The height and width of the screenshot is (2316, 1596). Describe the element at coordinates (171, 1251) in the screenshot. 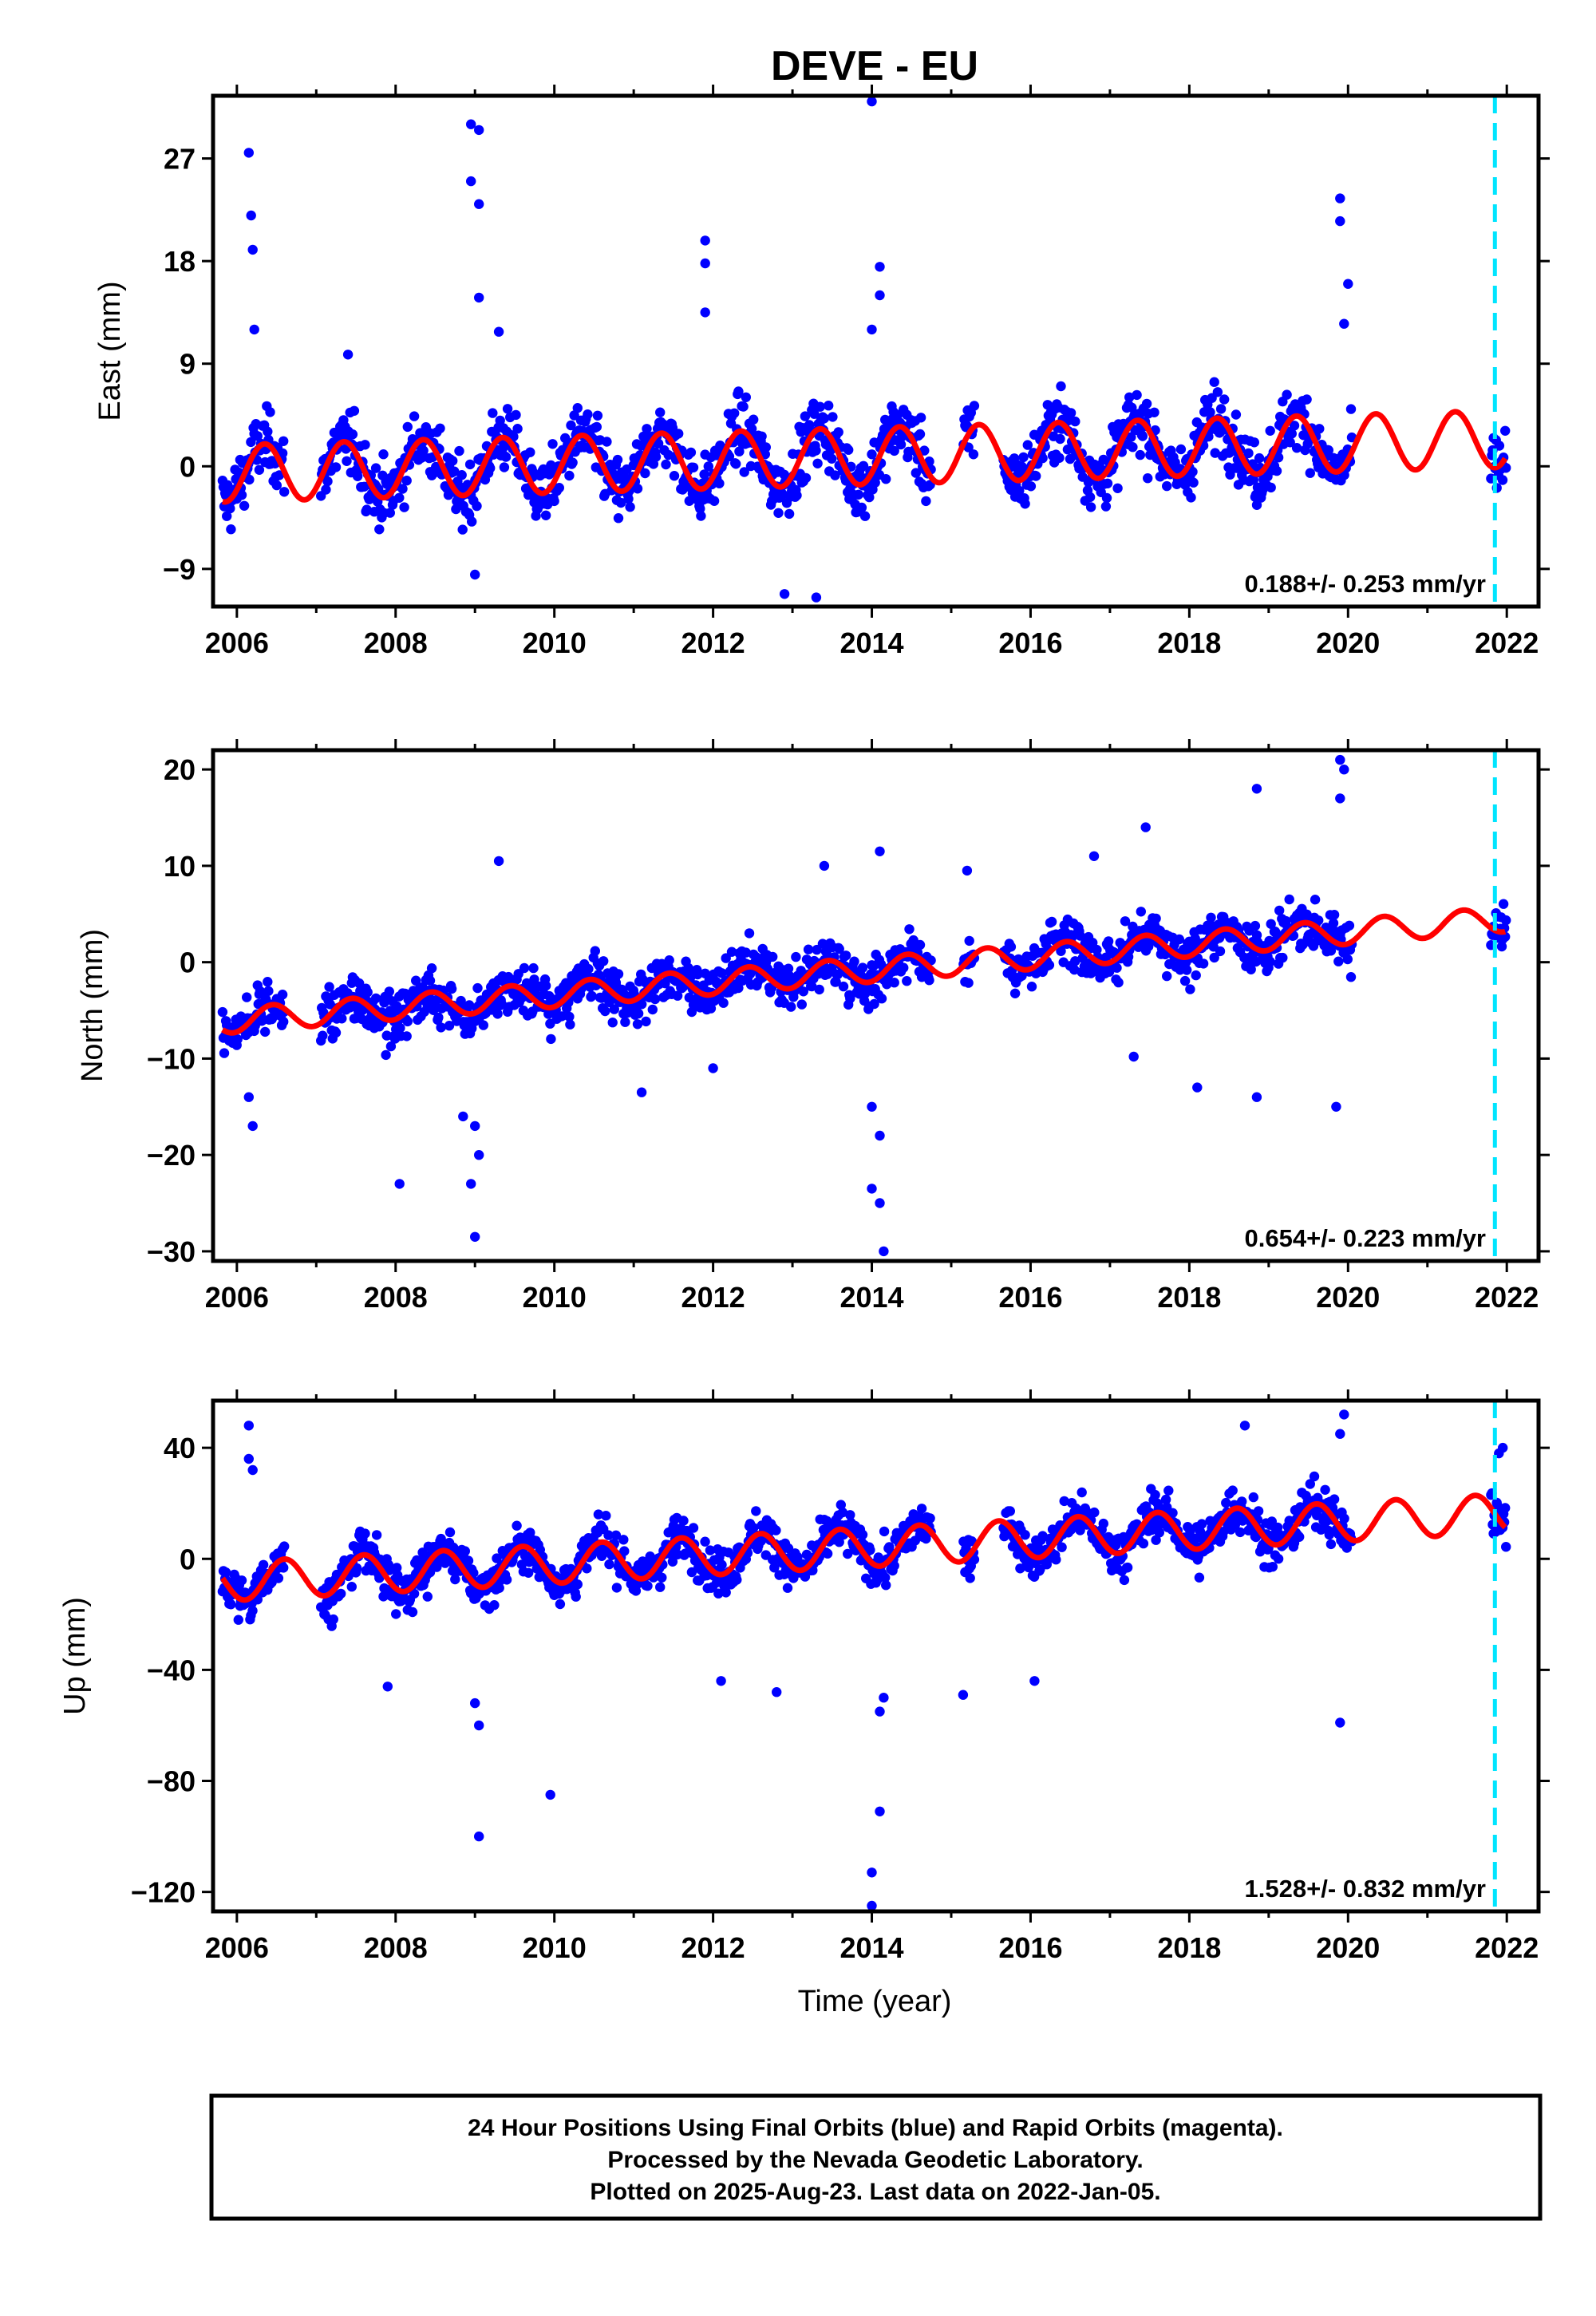

I see `north-y-tick-label: −30` at that location.